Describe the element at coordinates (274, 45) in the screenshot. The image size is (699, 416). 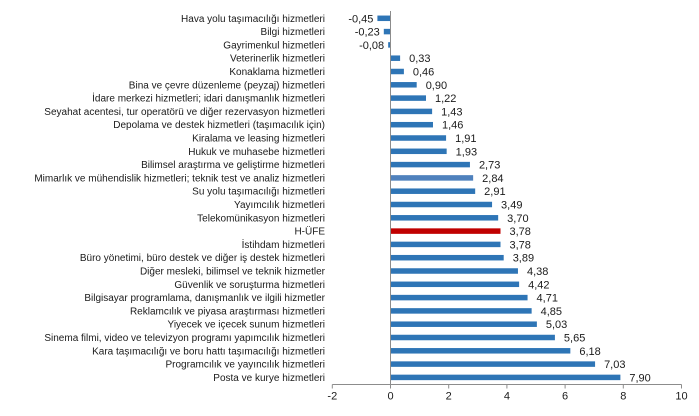
I see `category-label: Gayrimenkul hizmetleri` at that location.